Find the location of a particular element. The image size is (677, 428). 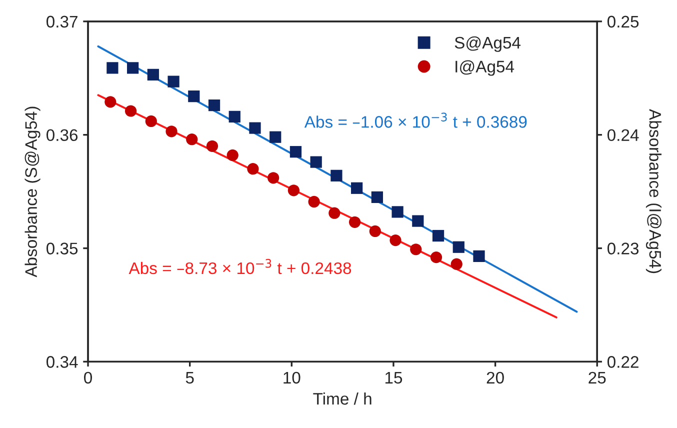

y2-tick-label: 0.22 is located at coordinates (622, 362).